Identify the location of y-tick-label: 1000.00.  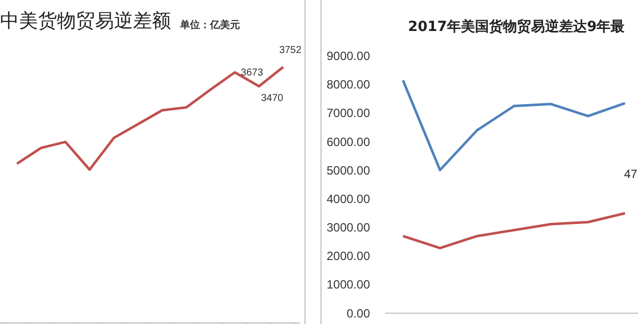
(348, 285).